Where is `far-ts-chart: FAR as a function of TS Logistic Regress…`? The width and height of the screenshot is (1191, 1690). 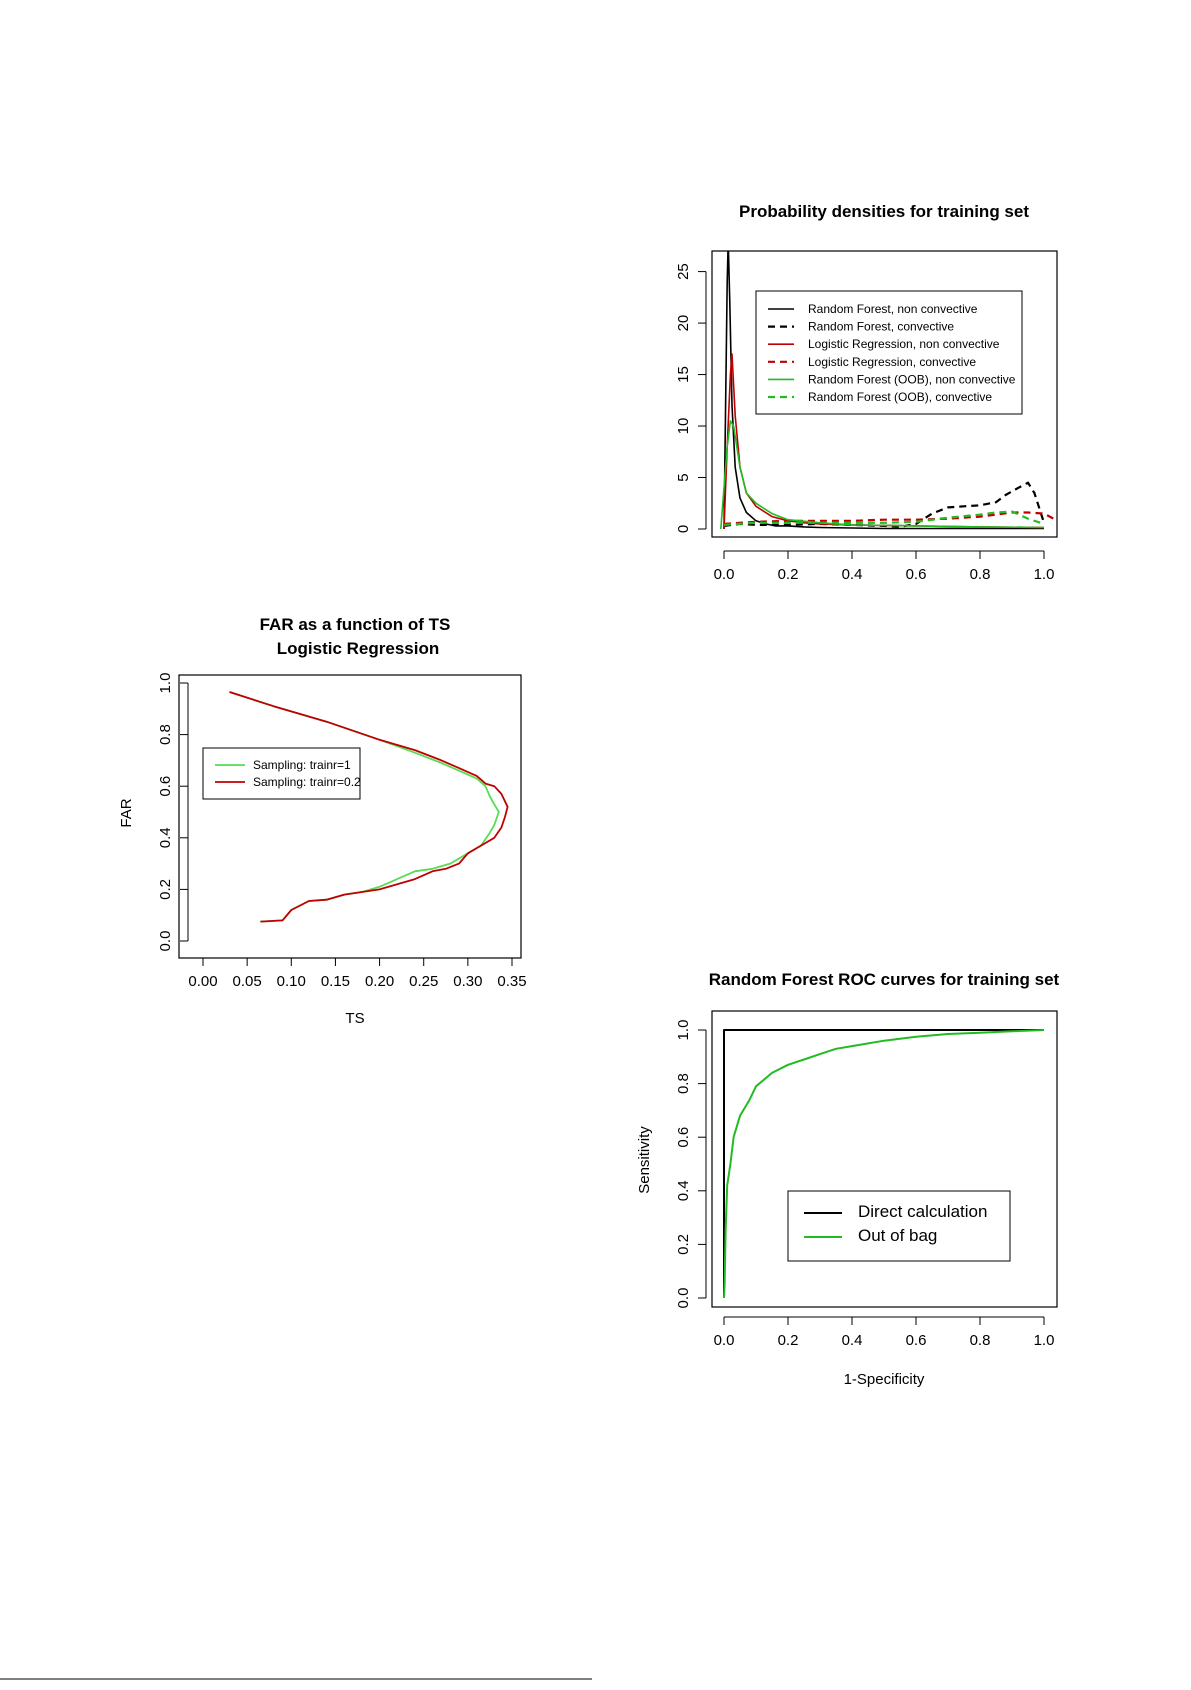 far-ts-chart: FAR as a function of TS Logistic Regress… is located at coordinates (322, 821).